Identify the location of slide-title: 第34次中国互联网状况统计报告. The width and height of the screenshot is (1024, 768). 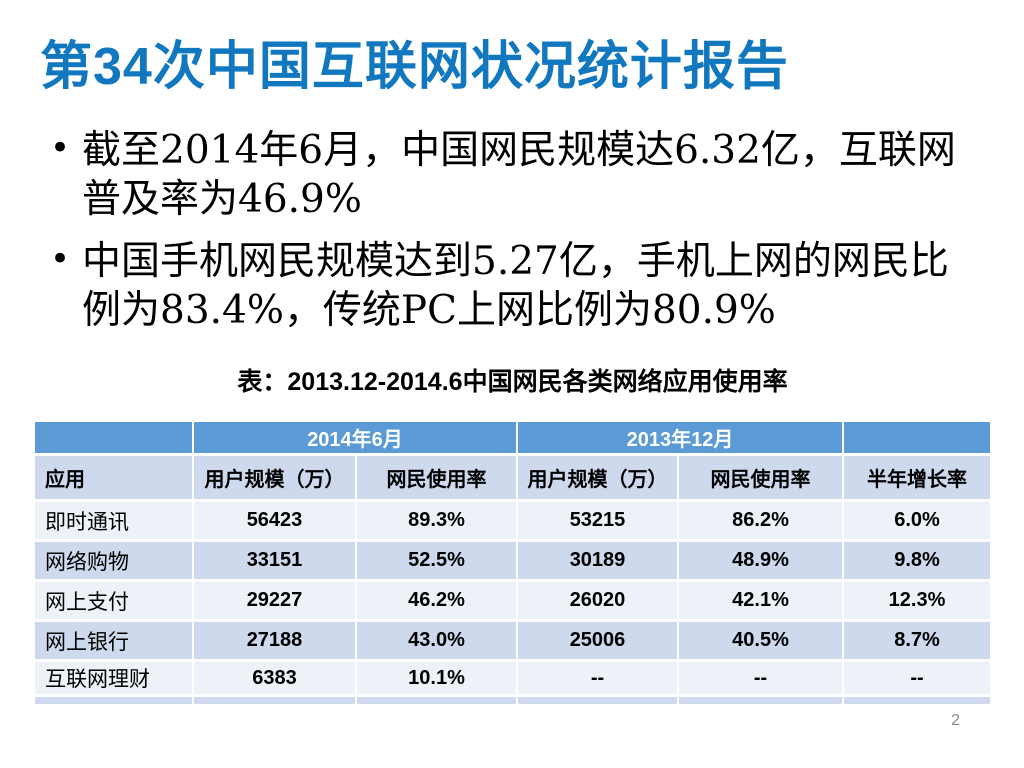
(414, 67).